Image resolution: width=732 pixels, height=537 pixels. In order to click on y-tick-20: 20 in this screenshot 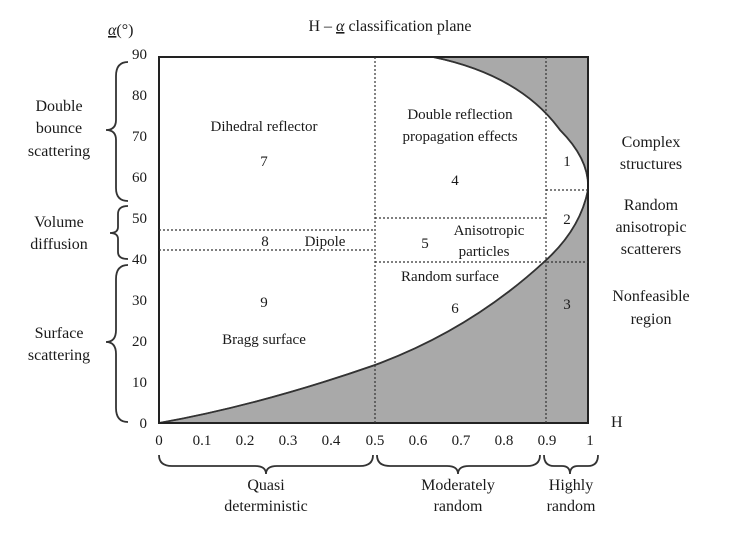, I will do `click(139, 342)`.